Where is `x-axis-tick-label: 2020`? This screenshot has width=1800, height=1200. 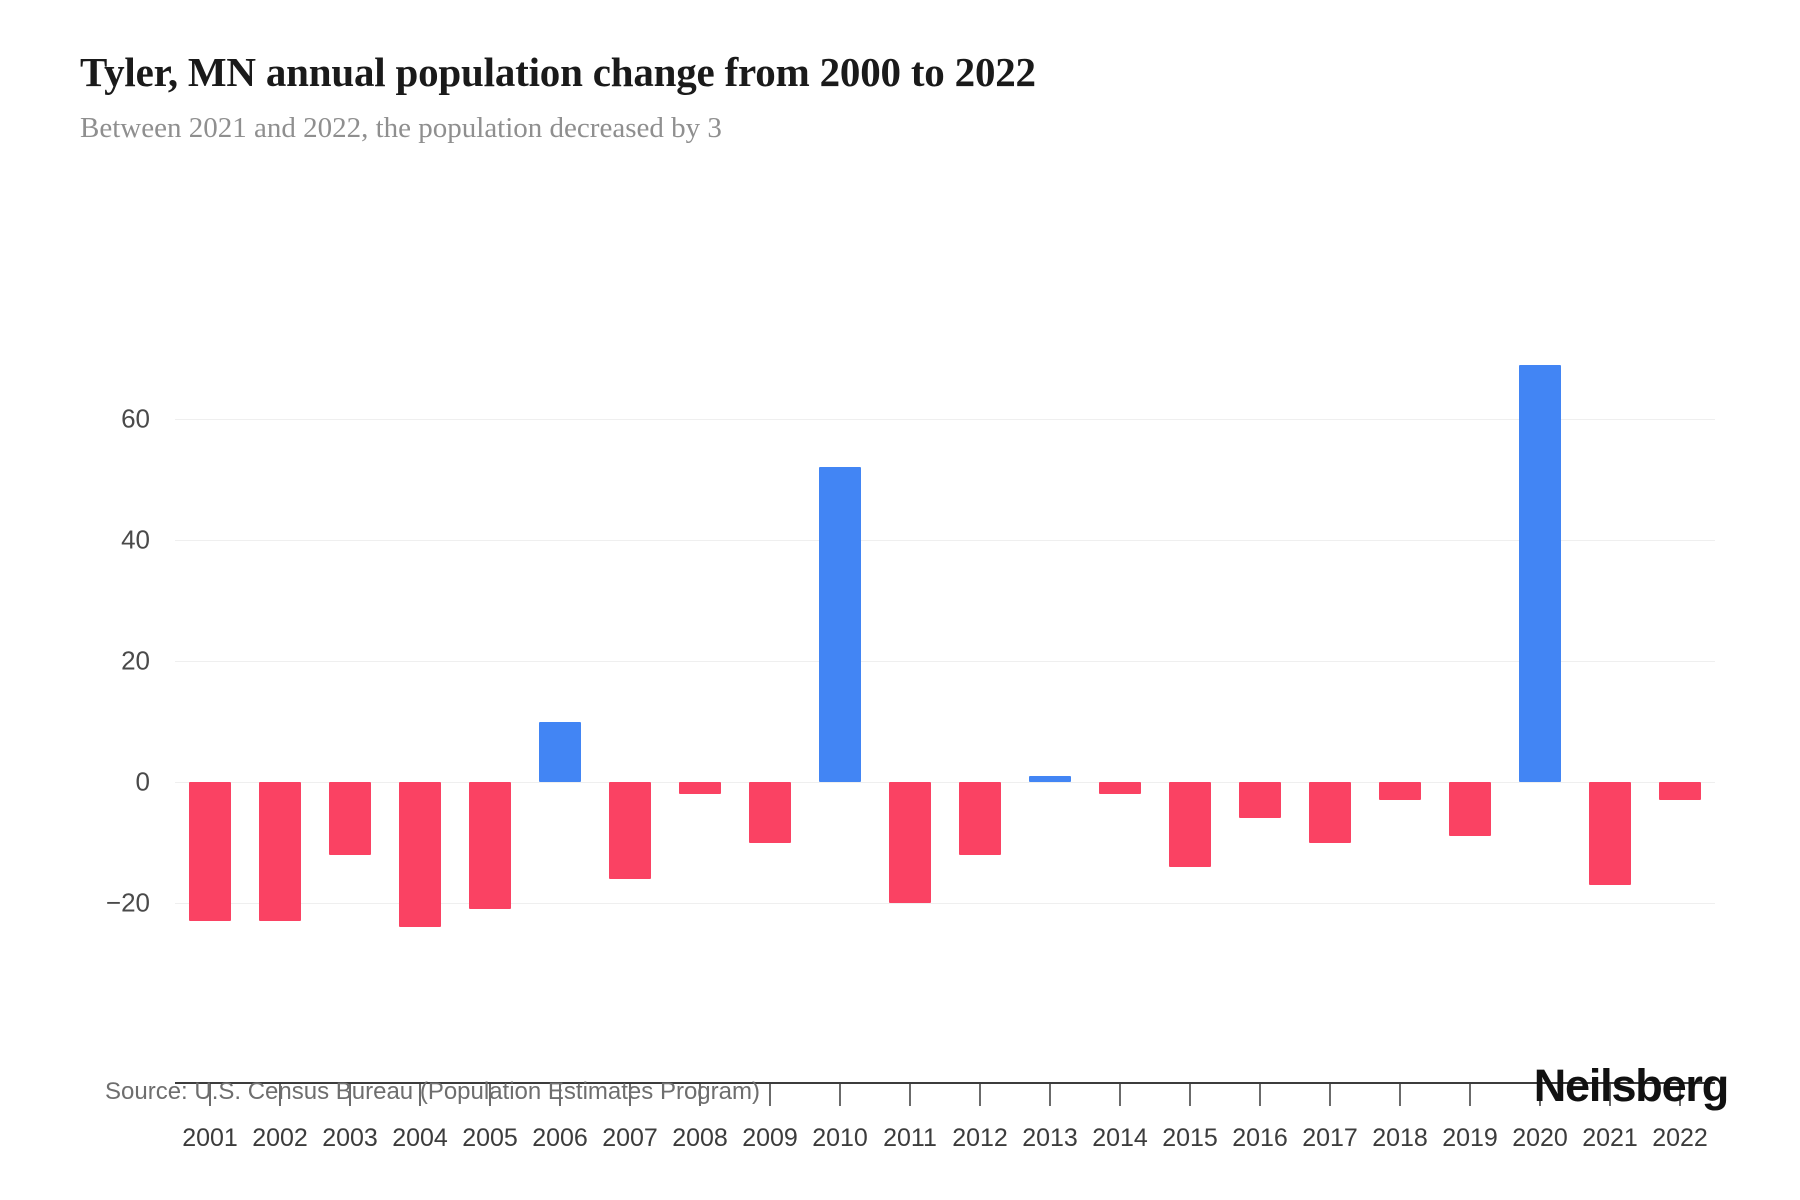 x-axis-tick-label: 2020 is located at coordinates (1540, 1138).